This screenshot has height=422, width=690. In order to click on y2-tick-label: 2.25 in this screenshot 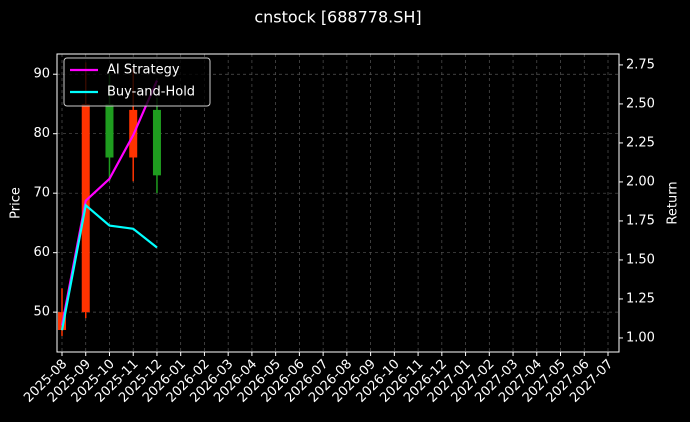, I will do `click(640, 142)`.